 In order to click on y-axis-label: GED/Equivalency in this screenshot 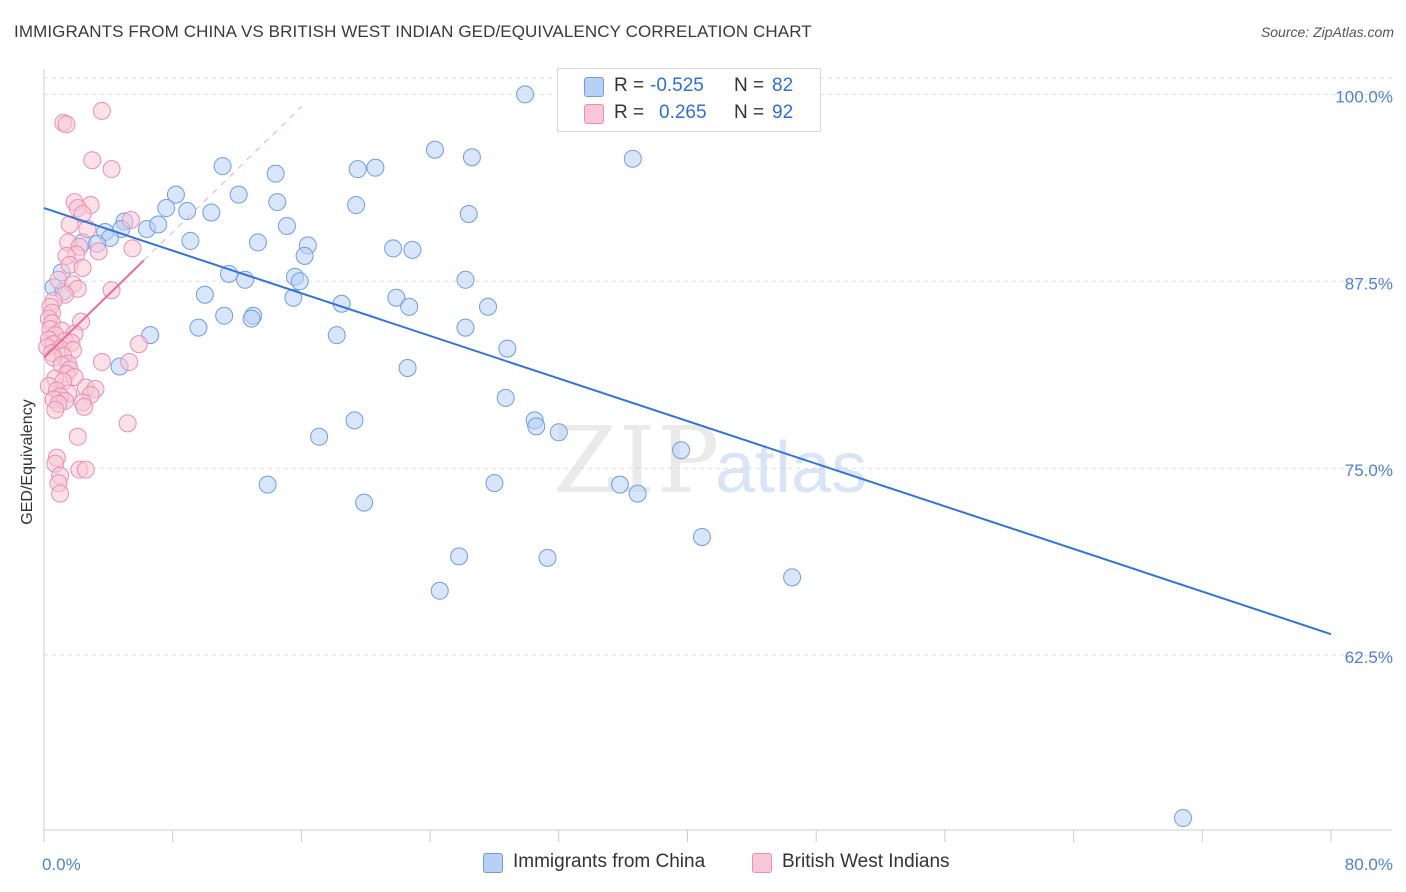, I will do `click(27, 461)`.